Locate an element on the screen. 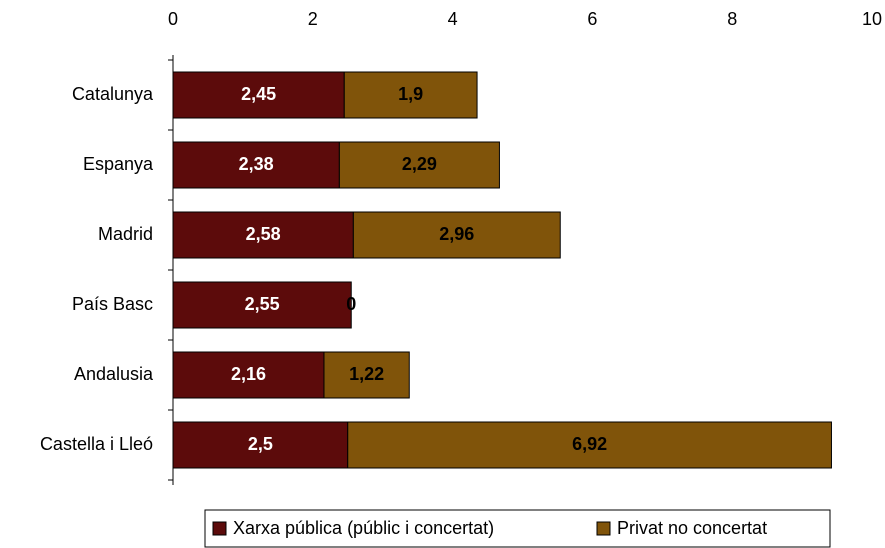  value-label: 2,96 is located at coordinates (456, 234).